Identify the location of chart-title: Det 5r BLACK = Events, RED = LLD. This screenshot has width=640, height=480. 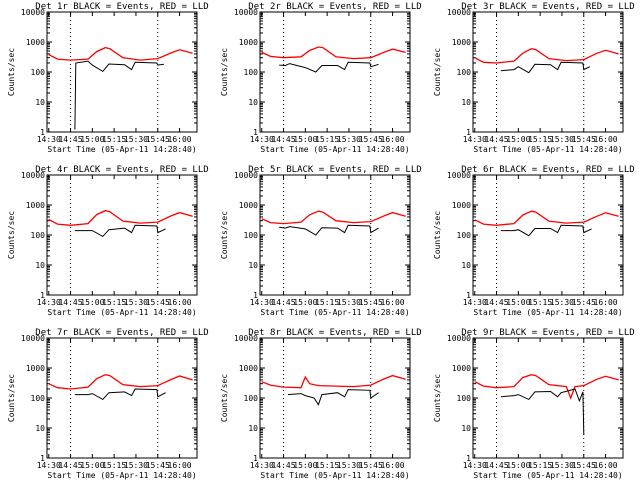
(334, 170).